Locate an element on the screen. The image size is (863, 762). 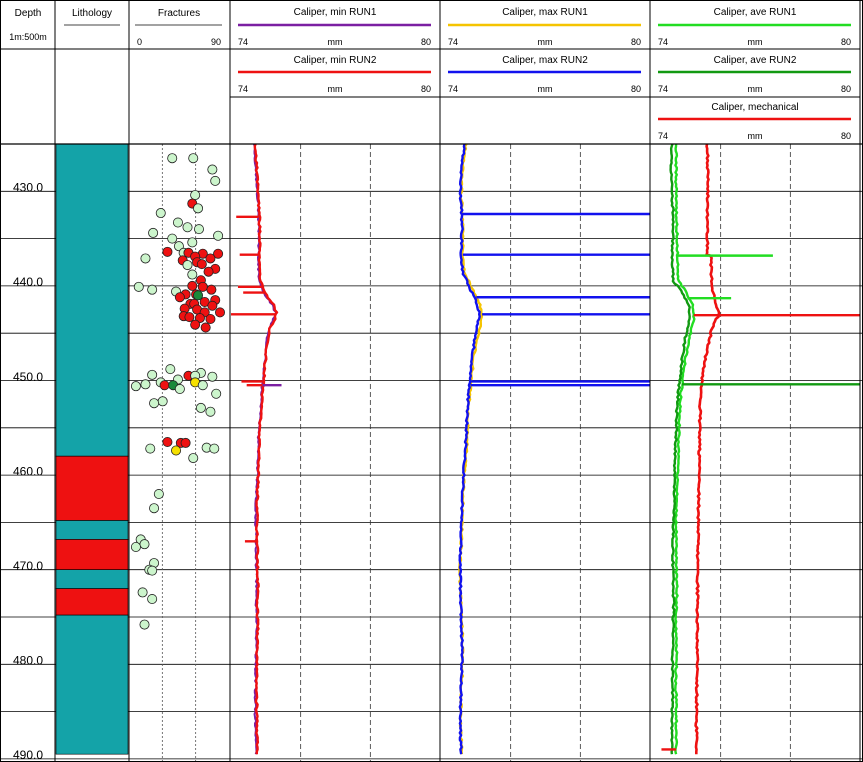
scale-max-run2-low: 74 is located at coordinates (453, 89).